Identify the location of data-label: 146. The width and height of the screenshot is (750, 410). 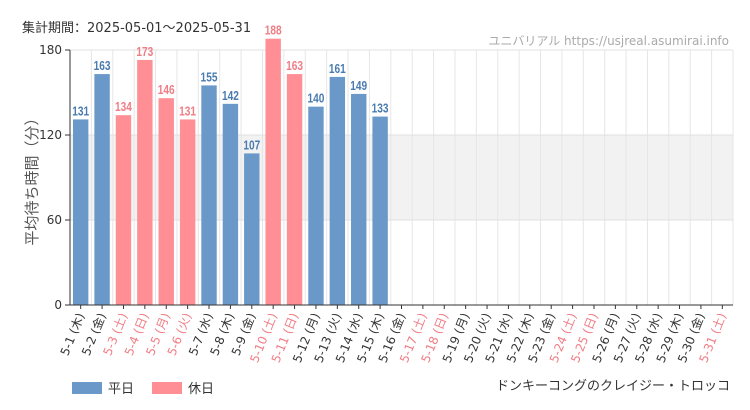
(166, 90).